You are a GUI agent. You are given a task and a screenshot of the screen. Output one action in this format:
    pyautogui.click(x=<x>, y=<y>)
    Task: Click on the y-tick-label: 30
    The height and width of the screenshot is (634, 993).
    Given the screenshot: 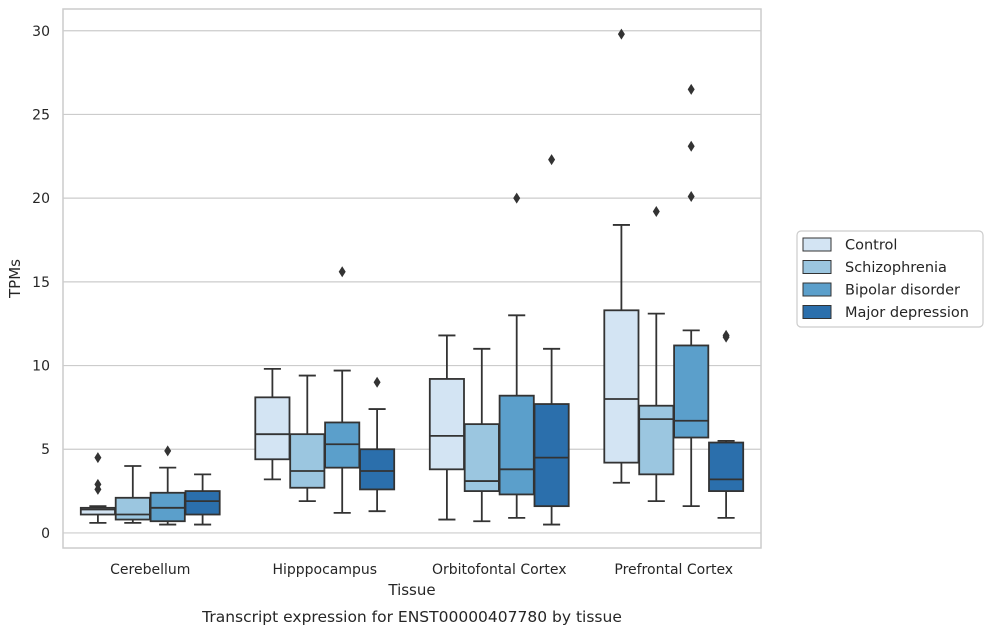 What is the action you would take?
    pyautogui.click(x=41, y=32)
    